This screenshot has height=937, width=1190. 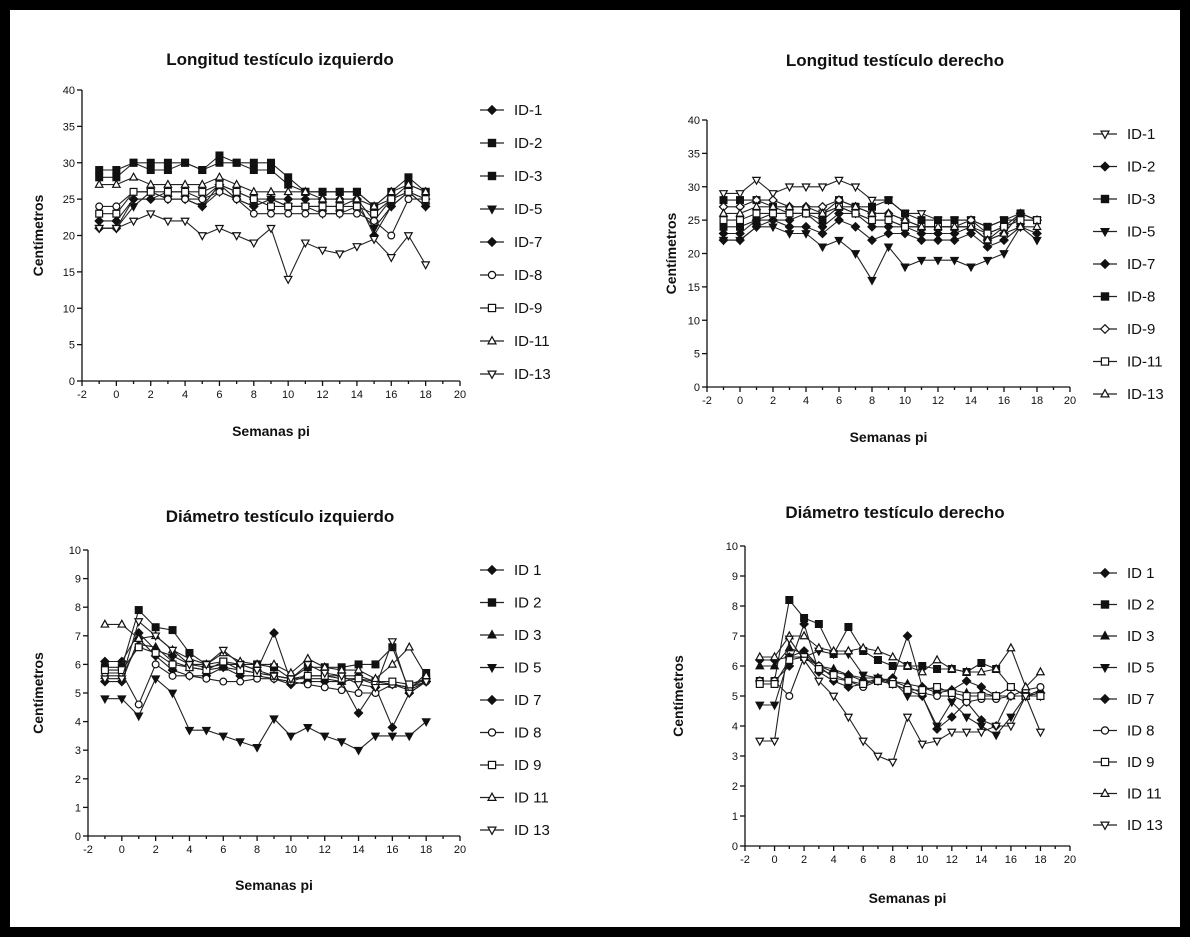 I want to click on y-tick-label: 20, so click(x=69, y=237).